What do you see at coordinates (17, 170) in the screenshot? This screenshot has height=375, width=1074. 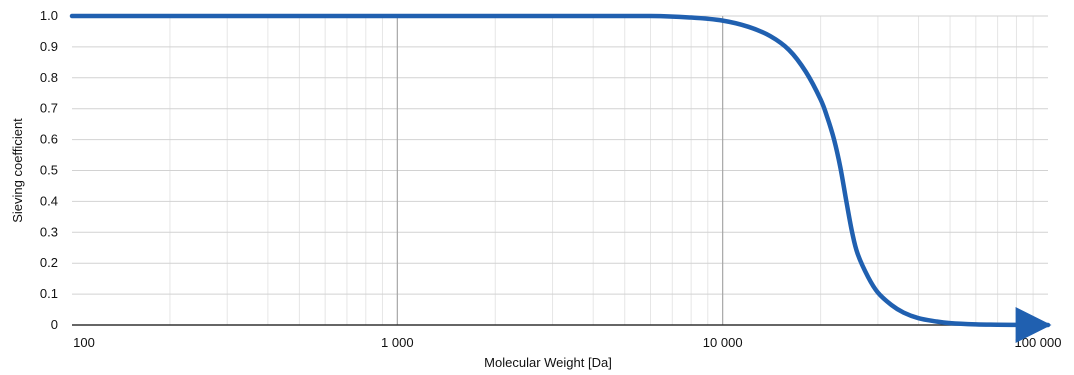 I see `y-axis-title: Sieving coefficient` at bounding box center [17, 170].